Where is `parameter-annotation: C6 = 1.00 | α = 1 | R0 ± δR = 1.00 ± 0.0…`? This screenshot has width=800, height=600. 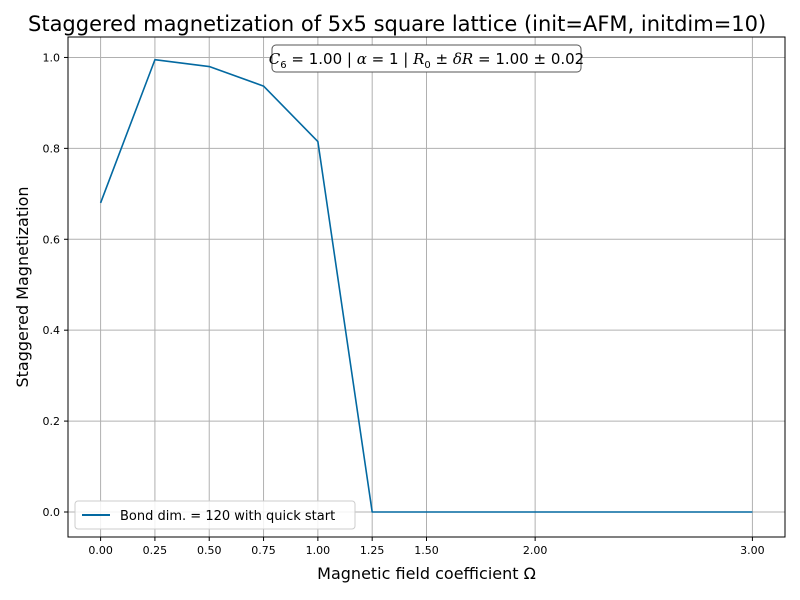 parameter-annotation: C6 = 1.00 | α = 1 | R0 ± δR = 1.00 ± 0.0… is located at coordinates (426, 58).